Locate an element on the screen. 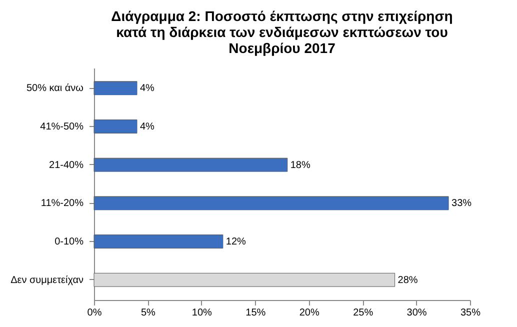 The image size is (517, 327). data-label: 12% is located at coordinates (236, 242).